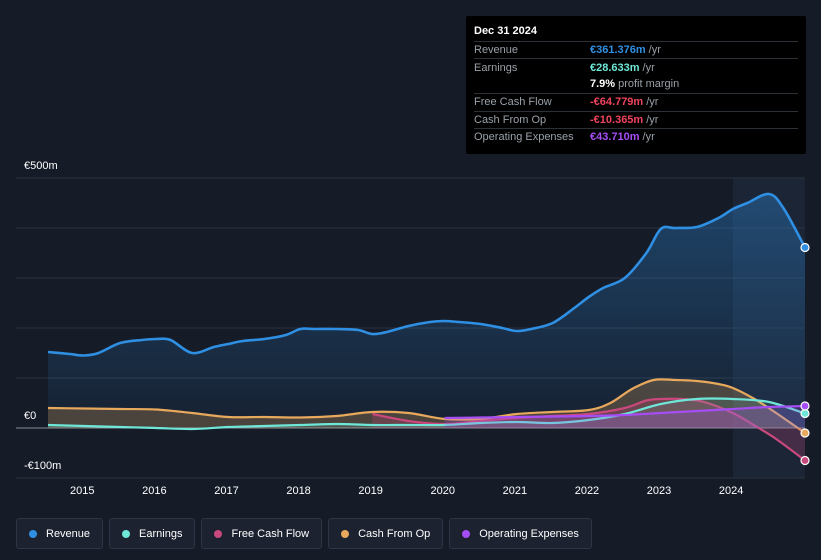 The height and width of the screenshot is (560, 821). I want to click on area-operating-expenses, so click(624, 417).